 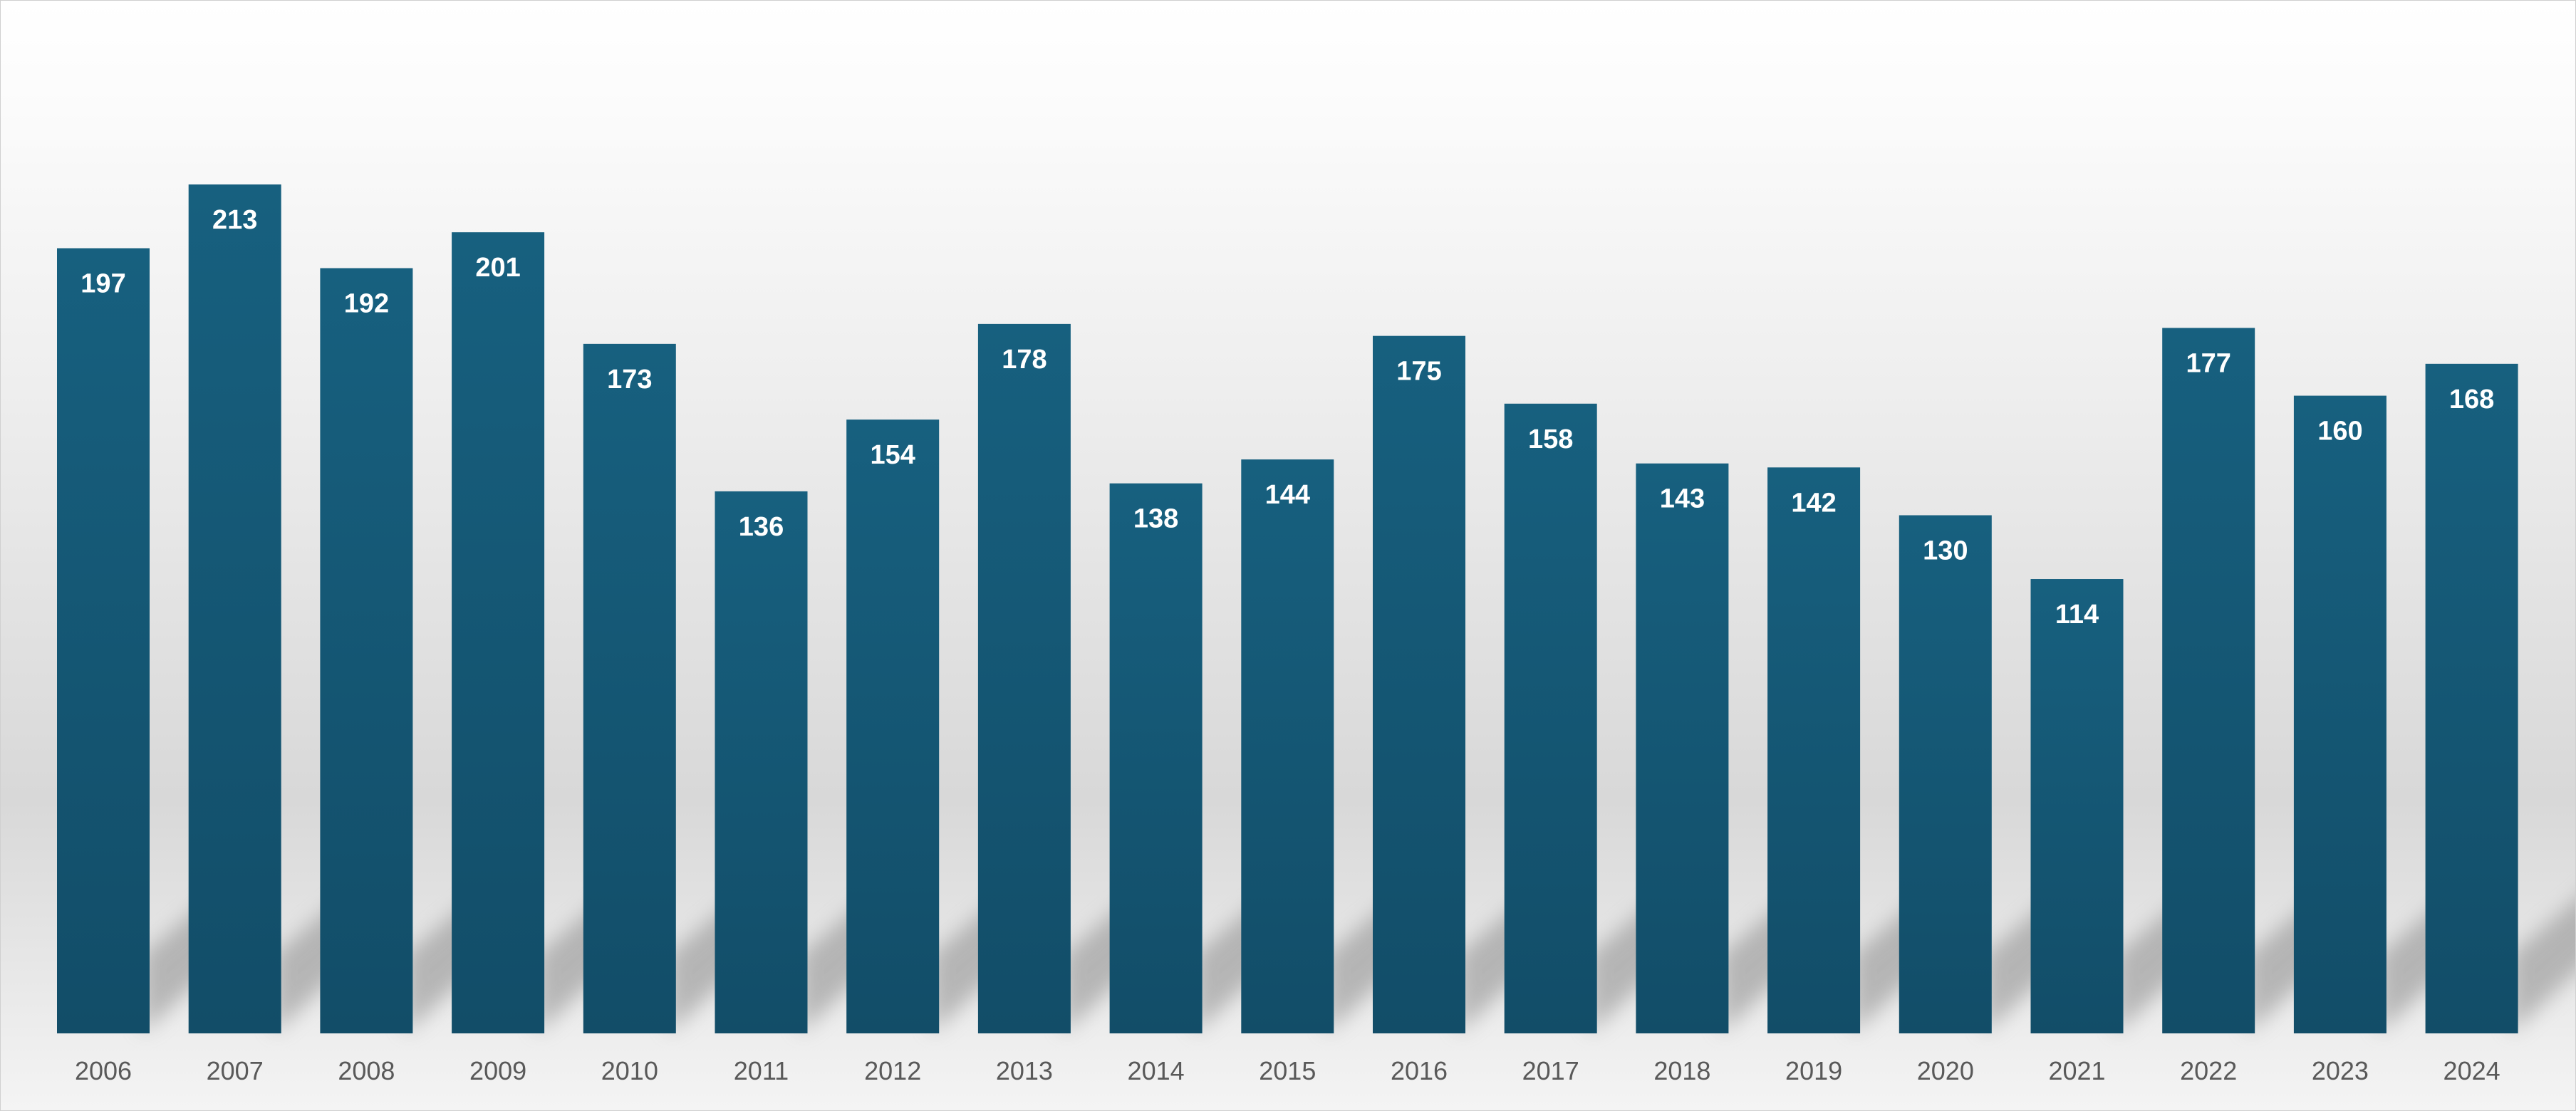 I want to click on data-label-2016: 175, so click(x=1418, y=372).